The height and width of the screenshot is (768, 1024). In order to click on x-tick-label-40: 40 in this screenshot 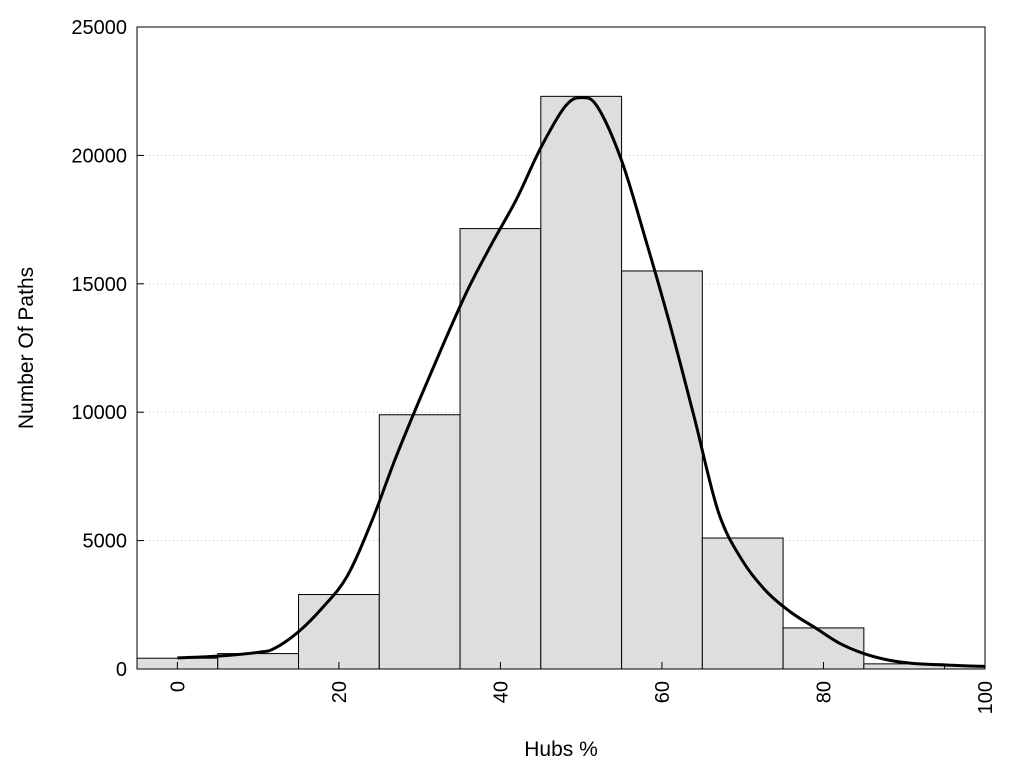, I will do `click(501, 692)`.